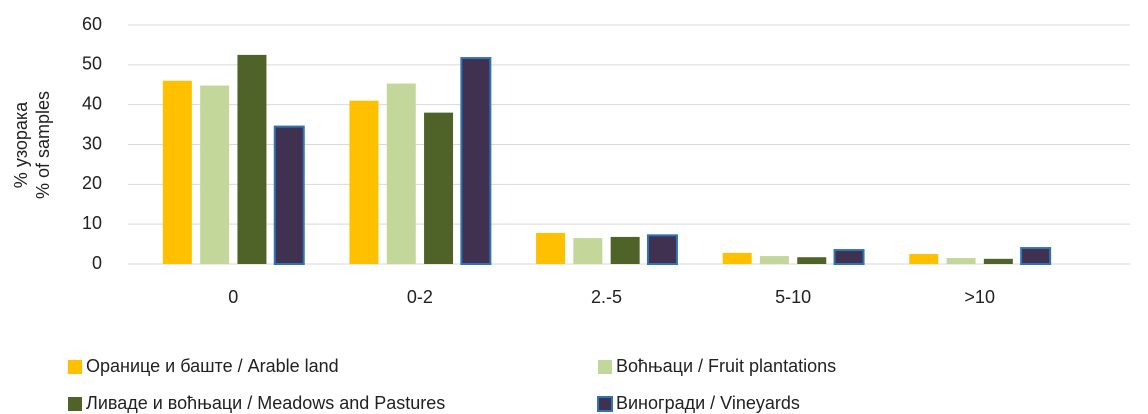  Describe the element at coordinates (979, 297) in the screenshot. I see `x-tick-label: >10` at that location.